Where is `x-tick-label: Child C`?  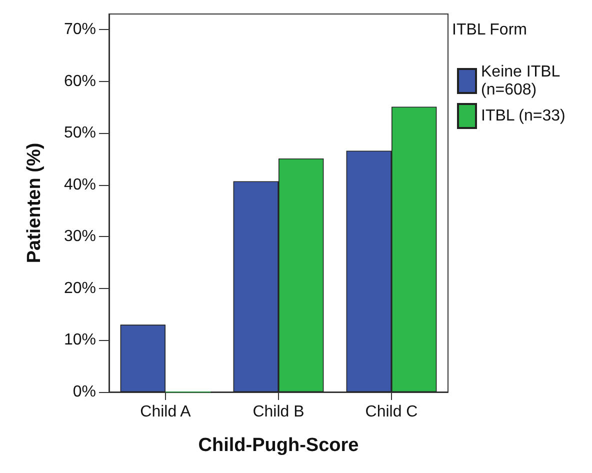
x-tick-label: Child C is located at coordinates (391, 412).